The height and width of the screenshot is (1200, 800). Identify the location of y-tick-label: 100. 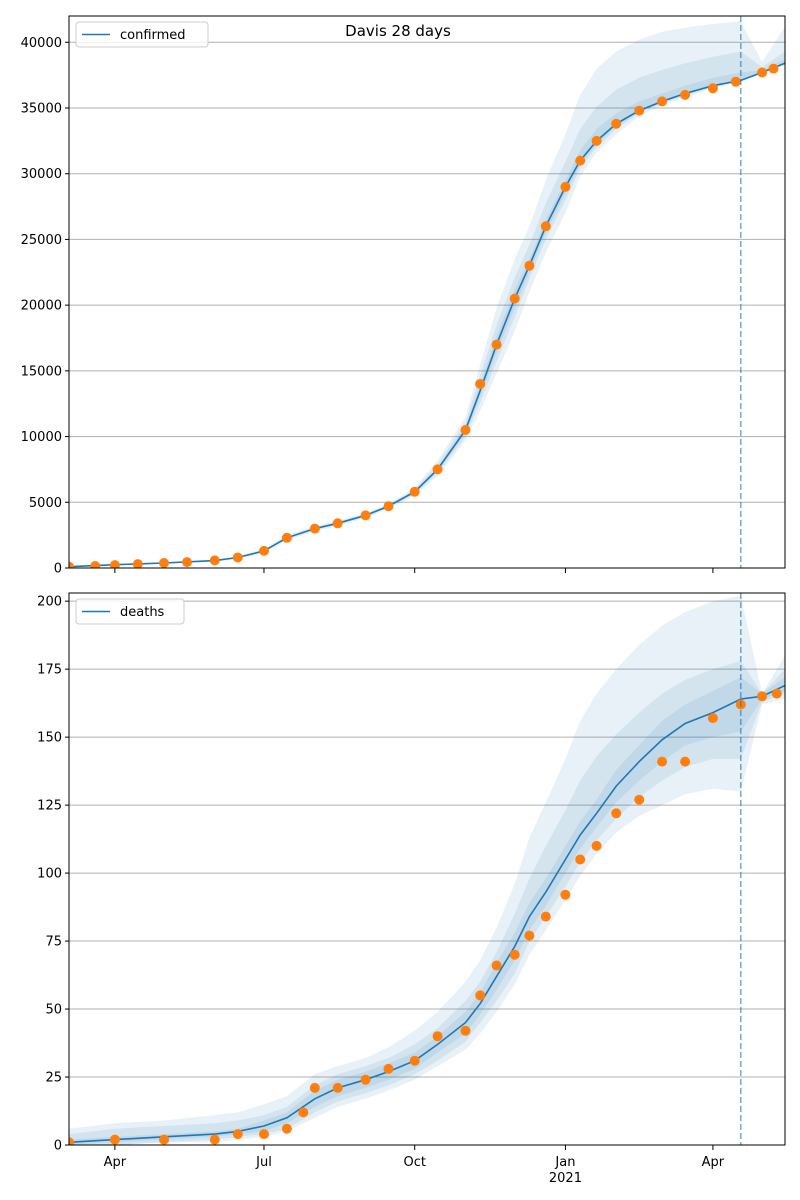
(49, 874).